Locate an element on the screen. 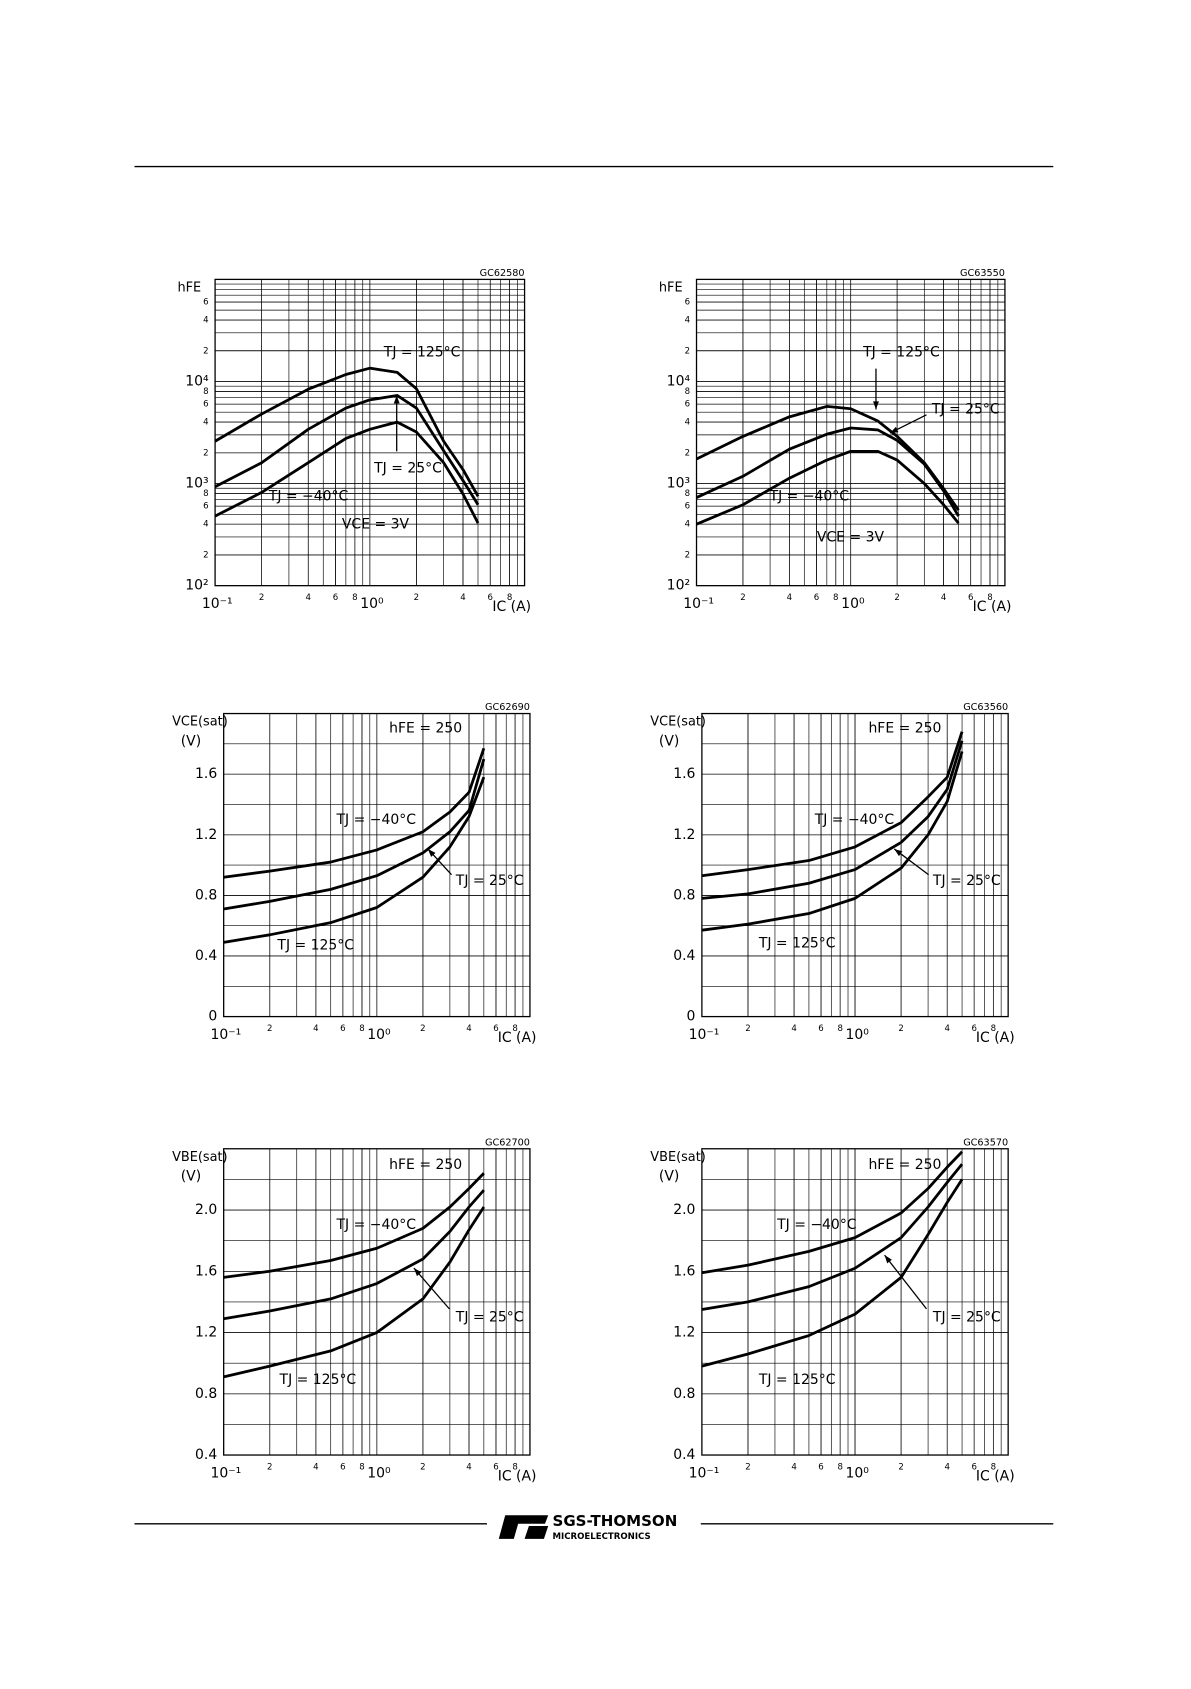  y-axis-label: VBE(sat) is located at coordinates (199, 1157).